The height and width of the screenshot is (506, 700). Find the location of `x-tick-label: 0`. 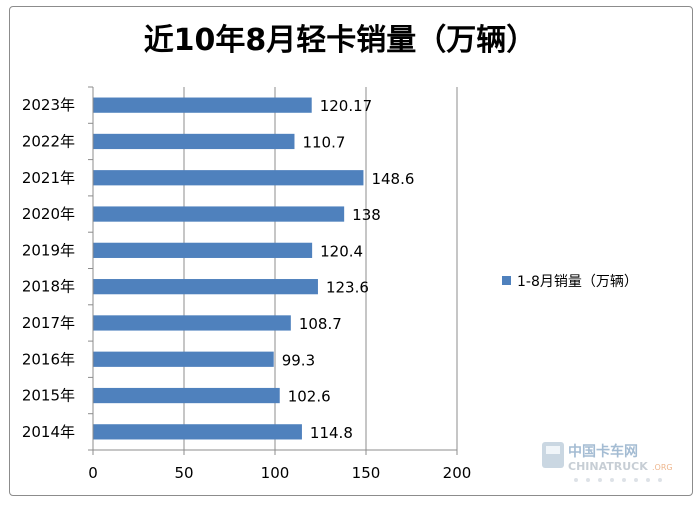

x-tick-label: 0 is located at coordinates (93, 473).